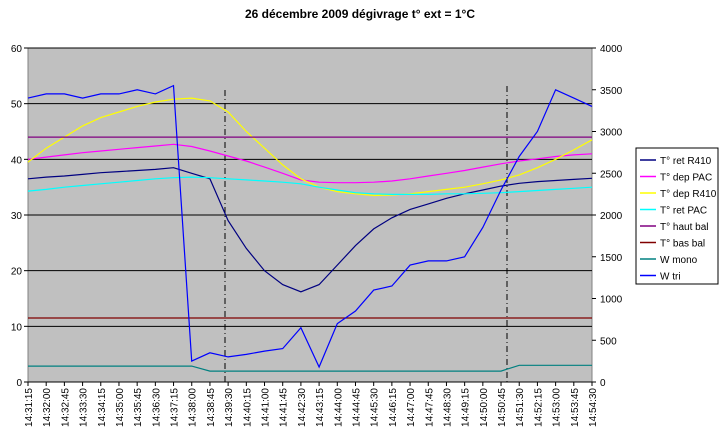 The width and height of the screenshot is (720, 438). Describe the element at coordinates (683, 211) in the screenshot. I see `legend-label: T° ret PAC` at that location.